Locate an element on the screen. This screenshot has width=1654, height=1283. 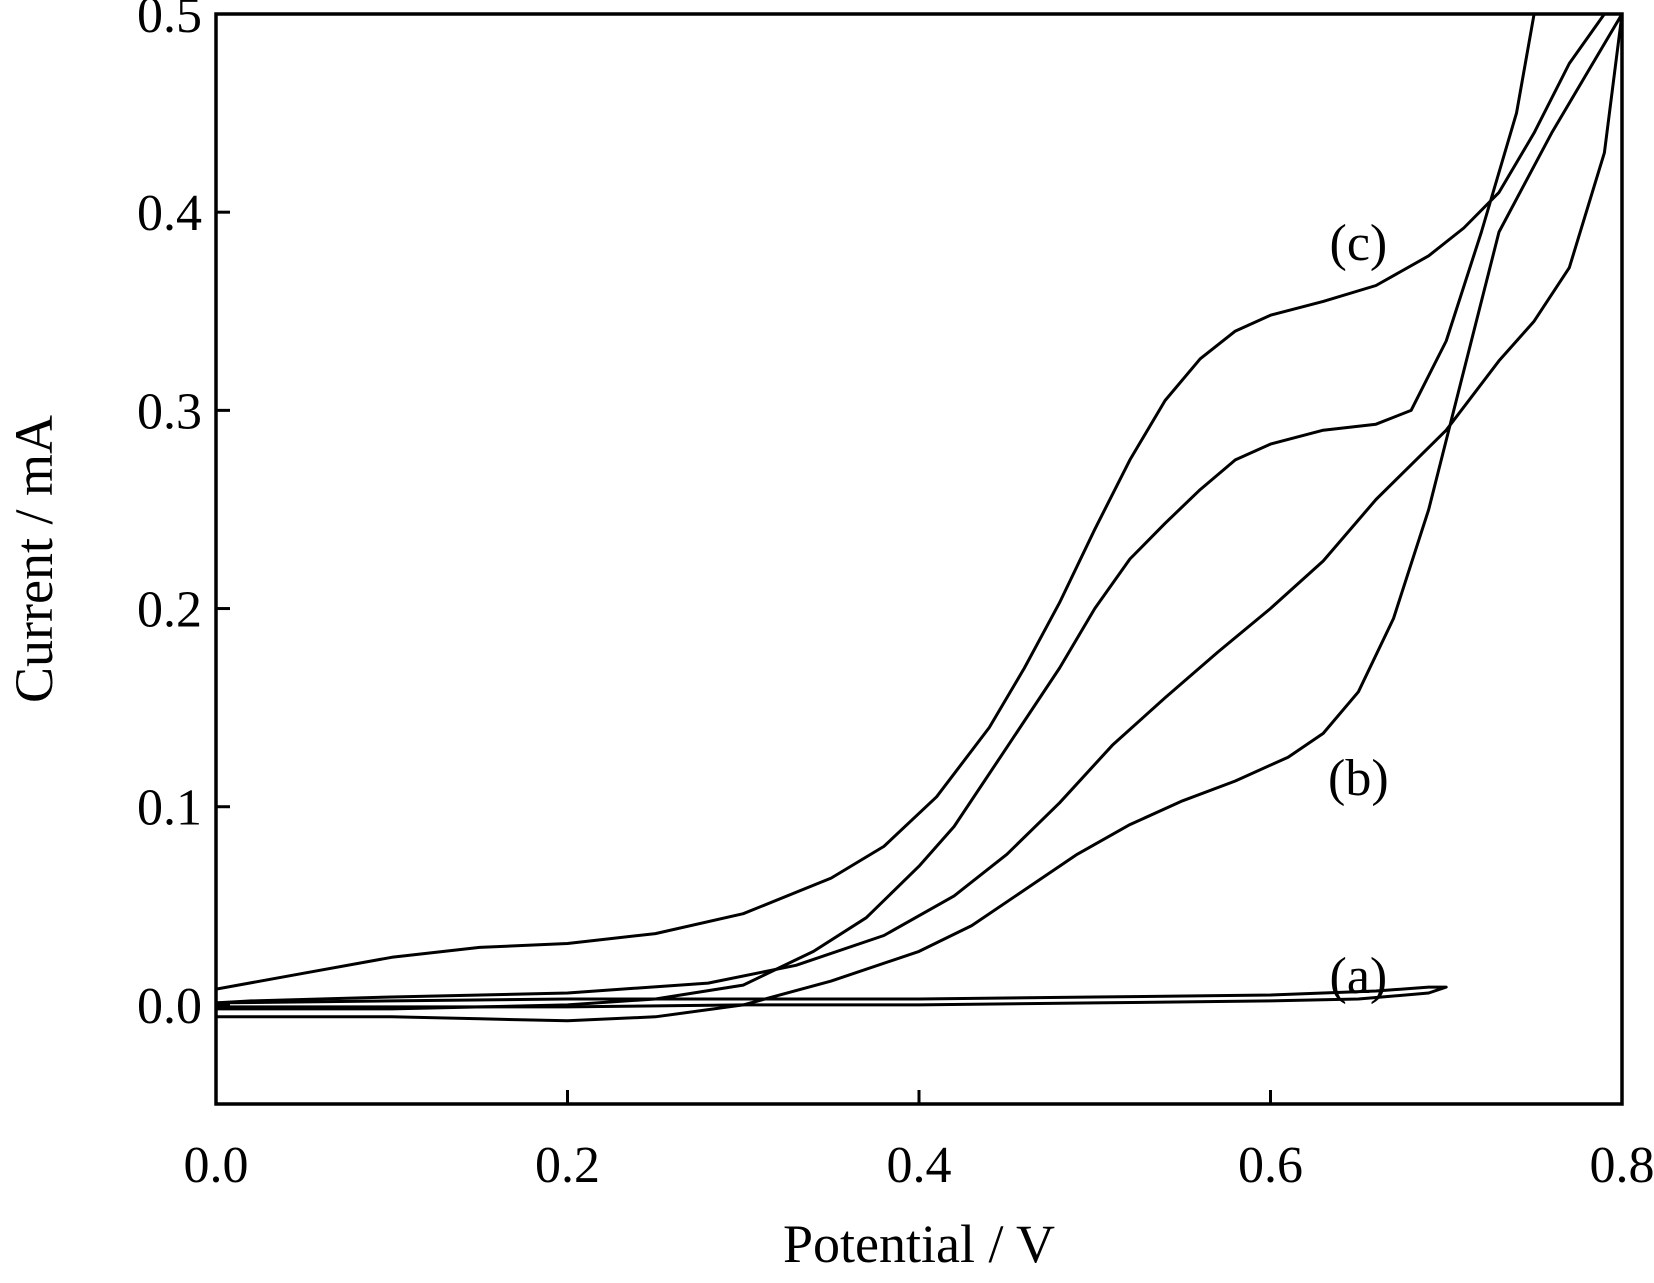
y-tick-label: 0.1 is located at coordinates (169, 808).